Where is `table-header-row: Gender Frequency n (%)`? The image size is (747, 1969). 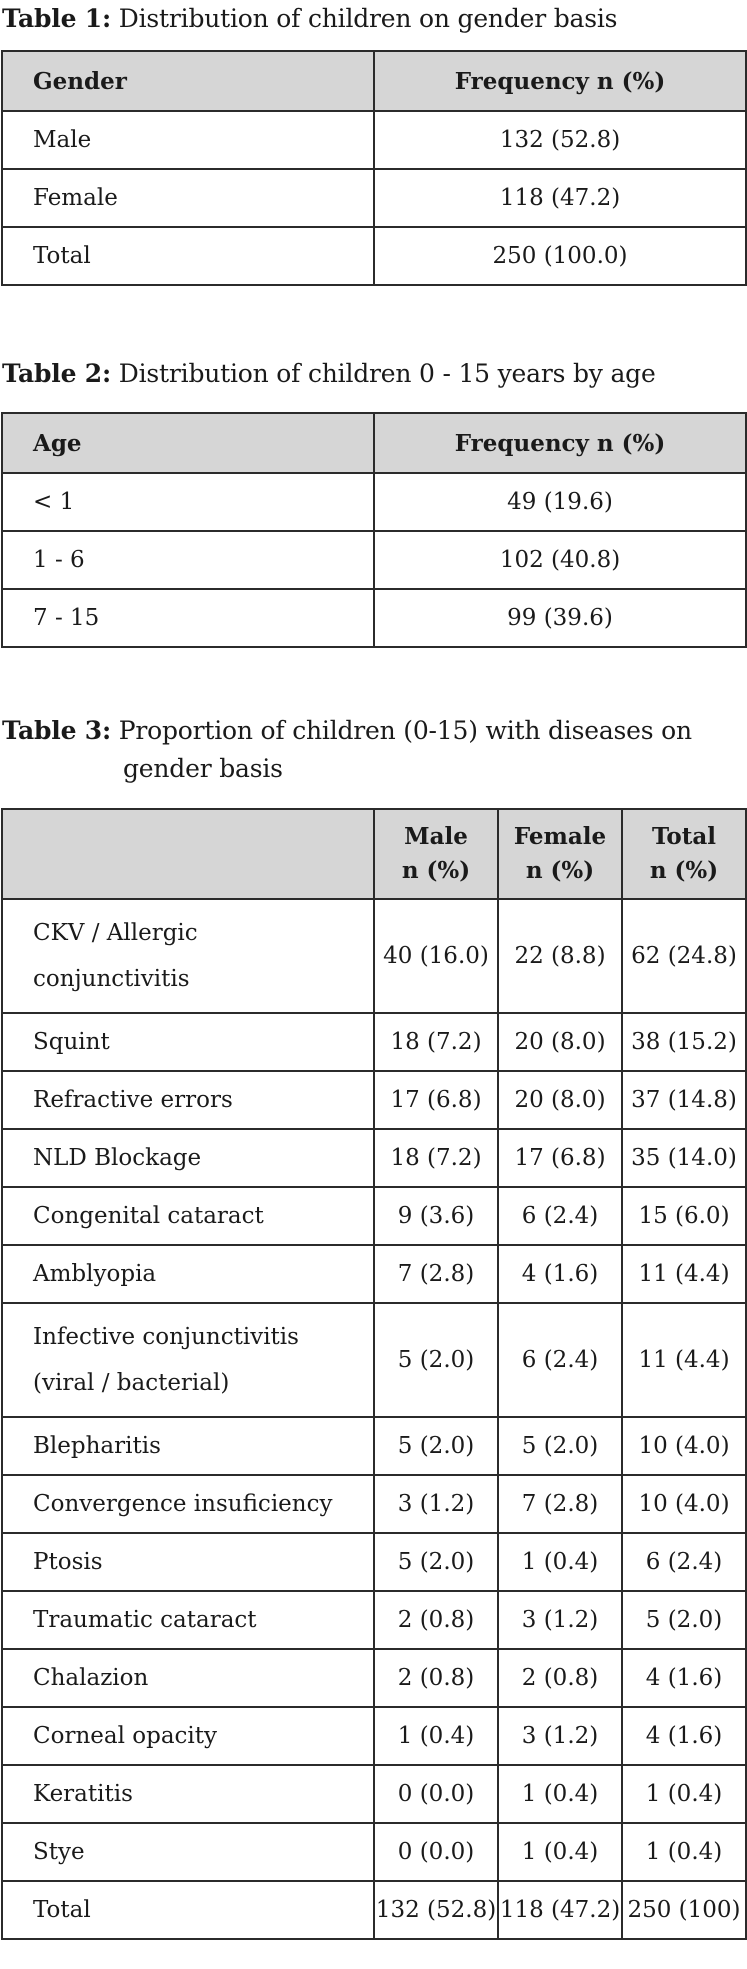
table-header-row: Gender Frequency n (%) is located at coordinates (374, 81).